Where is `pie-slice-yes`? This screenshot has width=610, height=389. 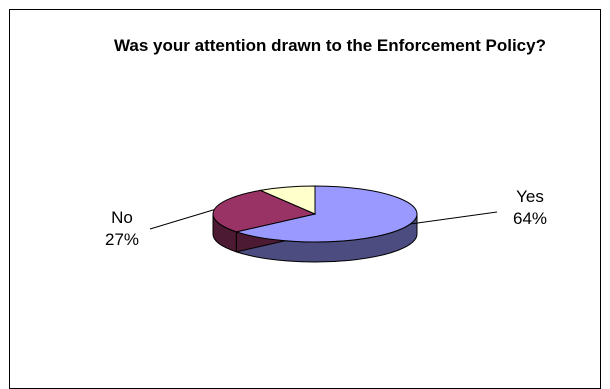
pie-slice-yes is located at coordinates (326, 214).